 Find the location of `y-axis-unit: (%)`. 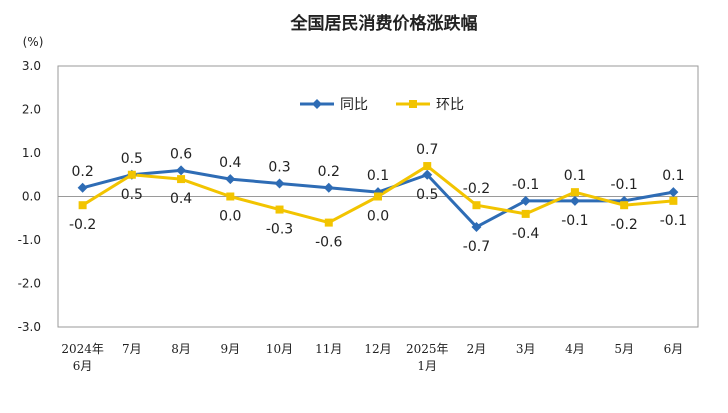

y-axis-unit: (%) is located at coordinates (33, 42).